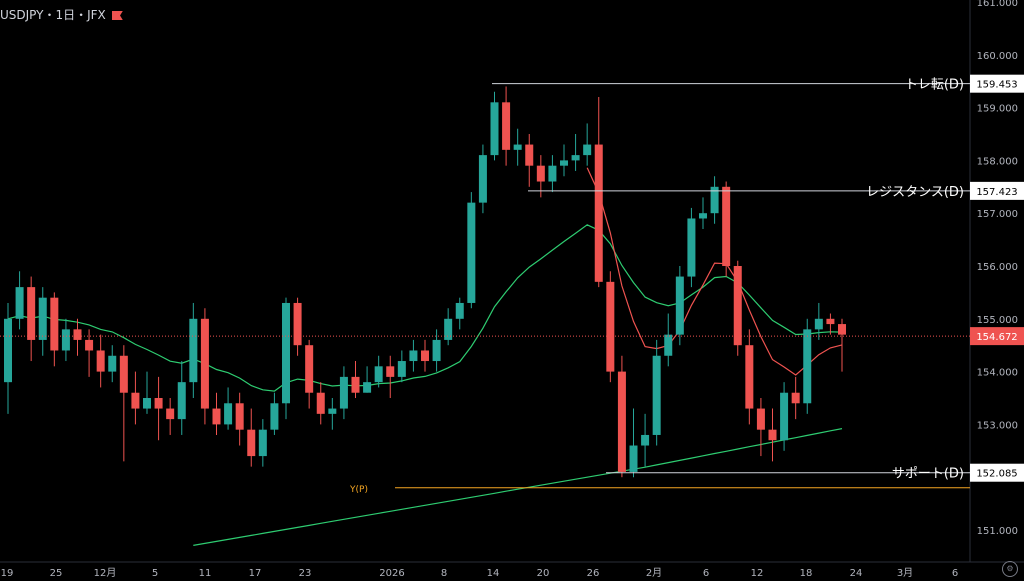  What do you see at coordinates (997, 531) in the screenshot?
I see `y-tick-label: 151.000` at bounding box center [997, 531].